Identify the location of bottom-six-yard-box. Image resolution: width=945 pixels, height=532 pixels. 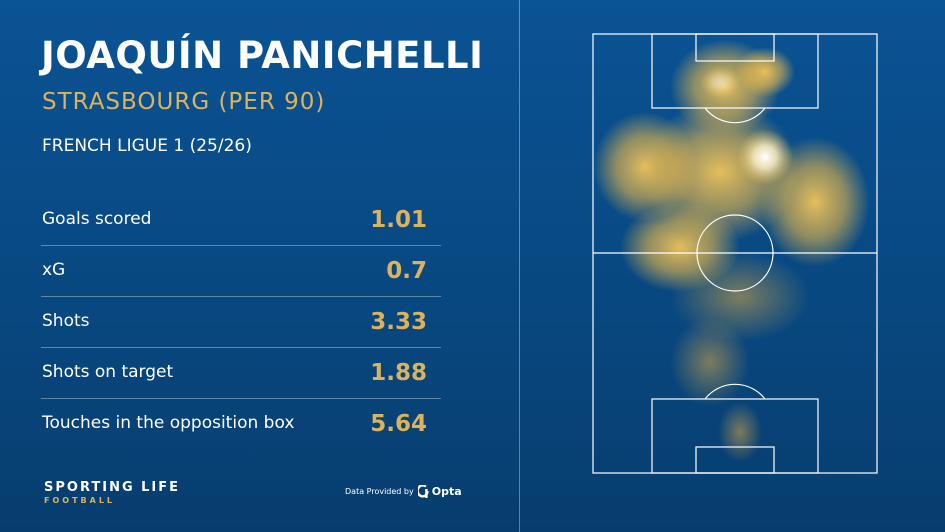
(735, 460).